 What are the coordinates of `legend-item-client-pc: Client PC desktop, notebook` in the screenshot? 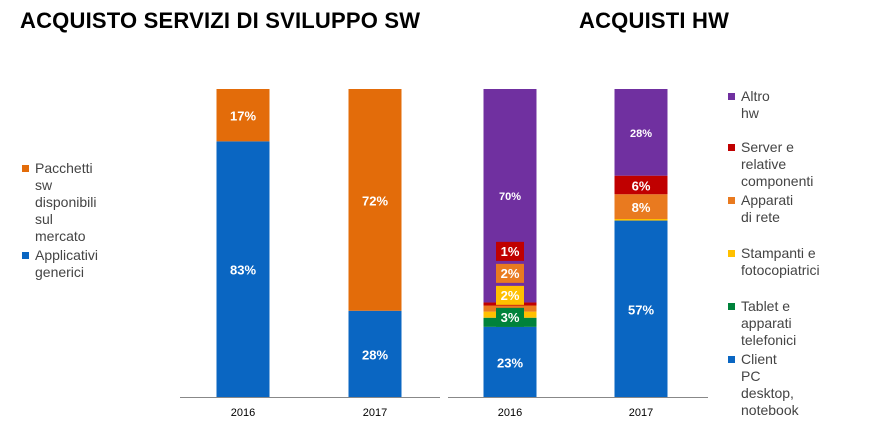 It's located at (763, 385).